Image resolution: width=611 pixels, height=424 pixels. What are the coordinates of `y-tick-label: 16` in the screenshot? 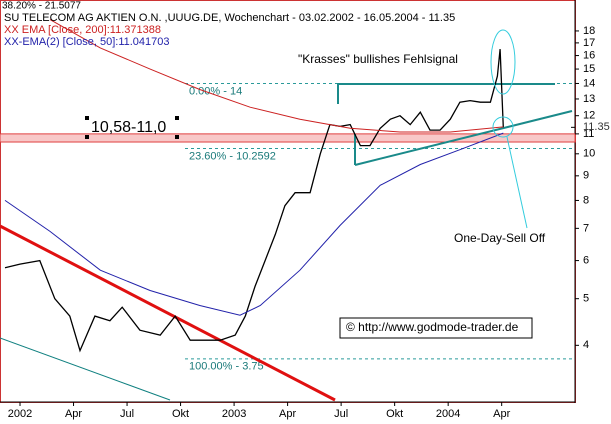 It's located at (589, 55).